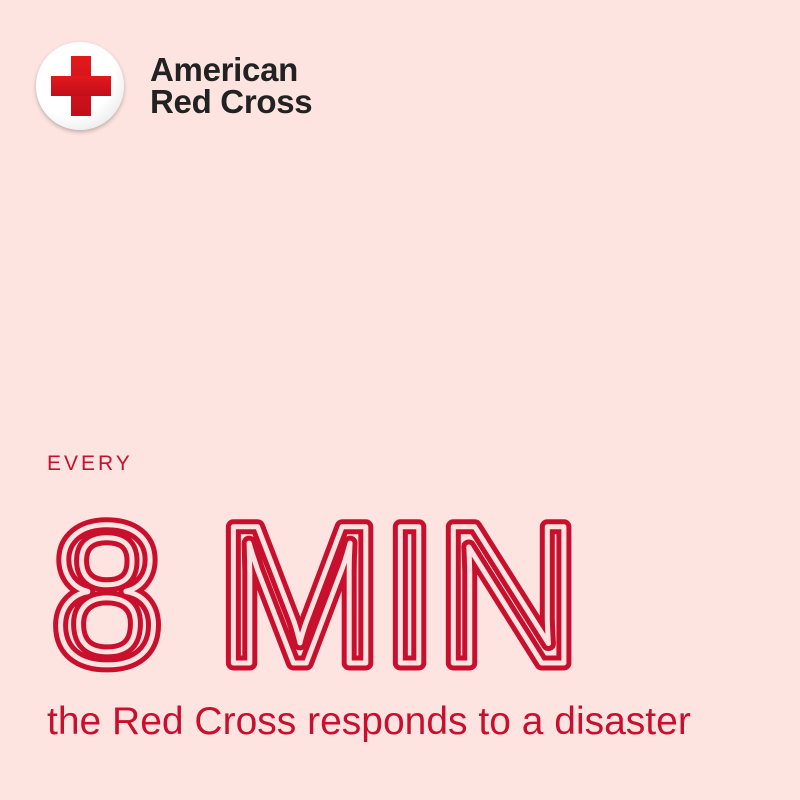 This screenshot has width=800, height=800. What do you see at coordinates (80, 86) in the screenshot?
I see `red-cross-icon` at bounding box center [80, 86].